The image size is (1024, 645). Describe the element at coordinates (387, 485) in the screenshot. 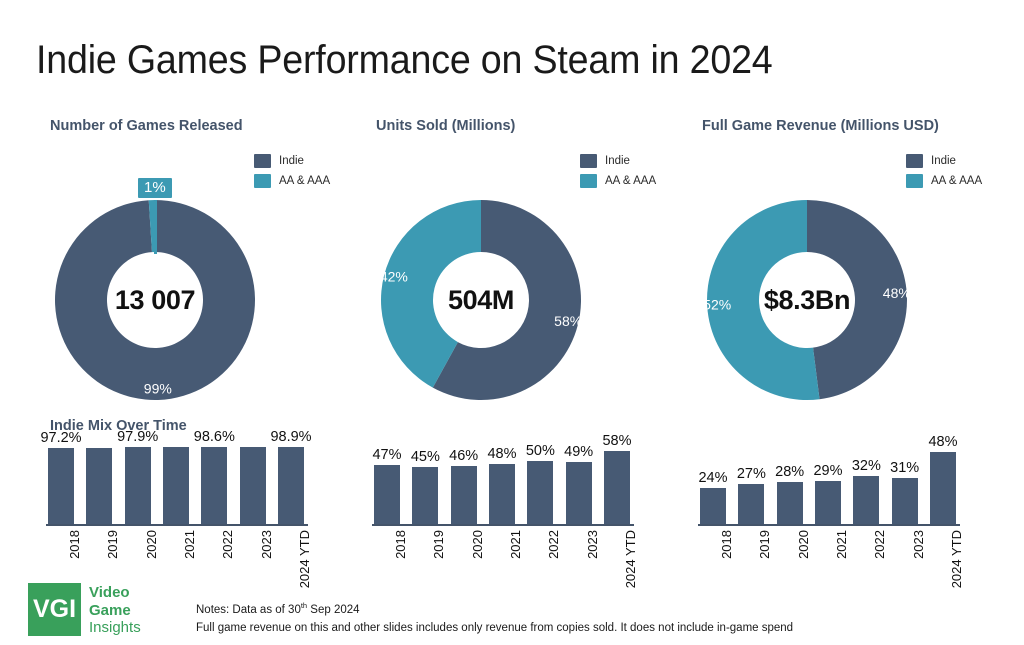

I see `bar-column: 47%` at that location.